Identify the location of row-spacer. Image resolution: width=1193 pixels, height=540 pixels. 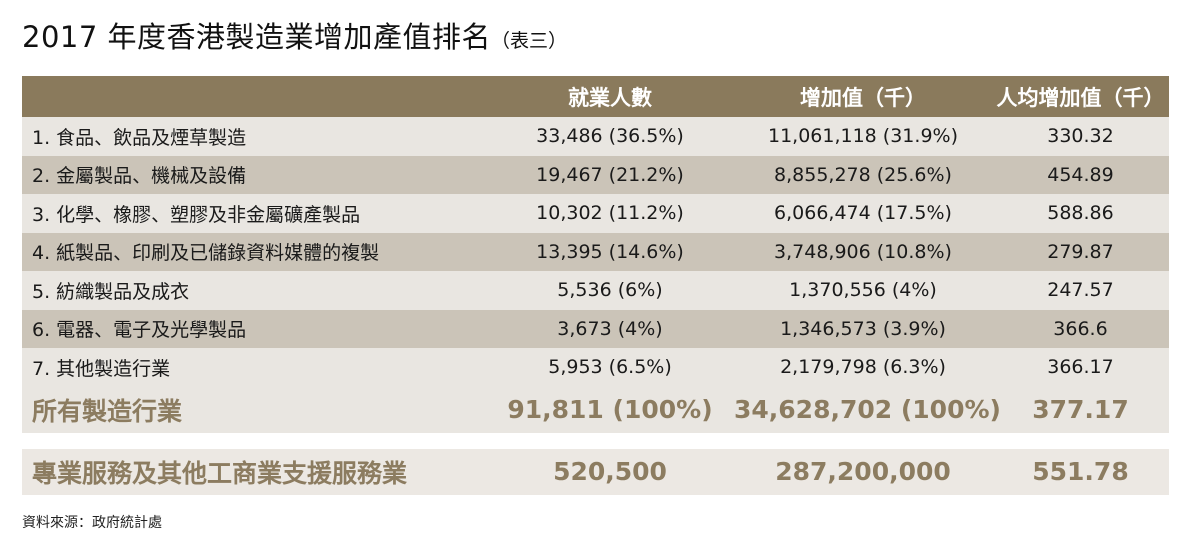
(595, 440).